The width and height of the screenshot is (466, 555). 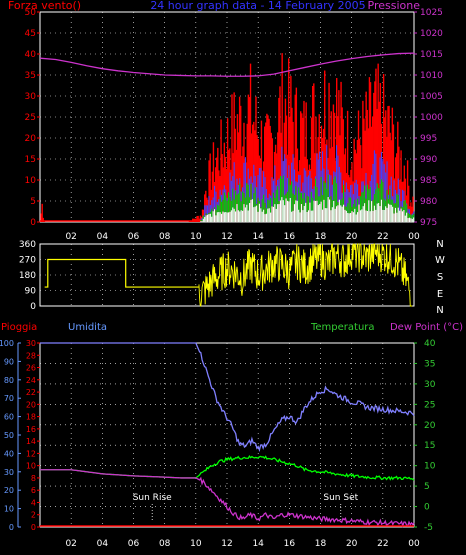 I want to click on pressure-tick-label: 975, so click(x=428, y=223).